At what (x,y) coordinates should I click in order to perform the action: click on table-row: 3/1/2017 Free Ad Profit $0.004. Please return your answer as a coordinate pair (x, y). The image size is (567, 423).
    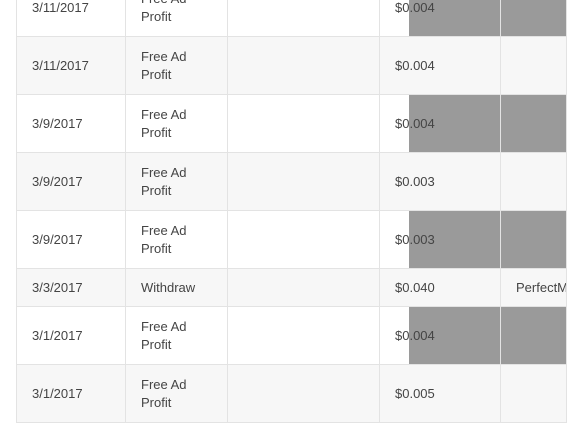
    Looking at the image, I should click on (291, 335).